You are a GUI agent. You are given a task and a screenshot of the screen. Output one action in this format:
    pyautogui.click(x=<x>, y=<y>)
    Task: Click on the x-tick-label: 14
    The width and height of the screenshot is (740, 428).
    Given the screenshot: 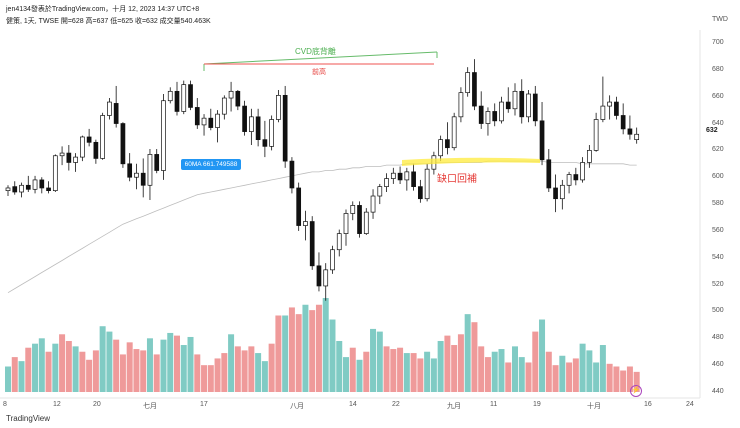 What is the action you would take?
    pyautogui.click(x=353, y=404)
    